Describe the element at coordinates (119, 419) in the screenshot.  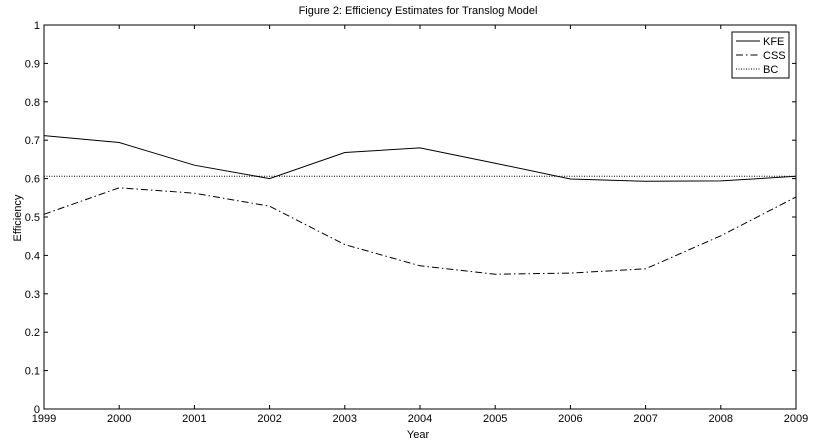
I see `x-tick-label: 2000` at that location.